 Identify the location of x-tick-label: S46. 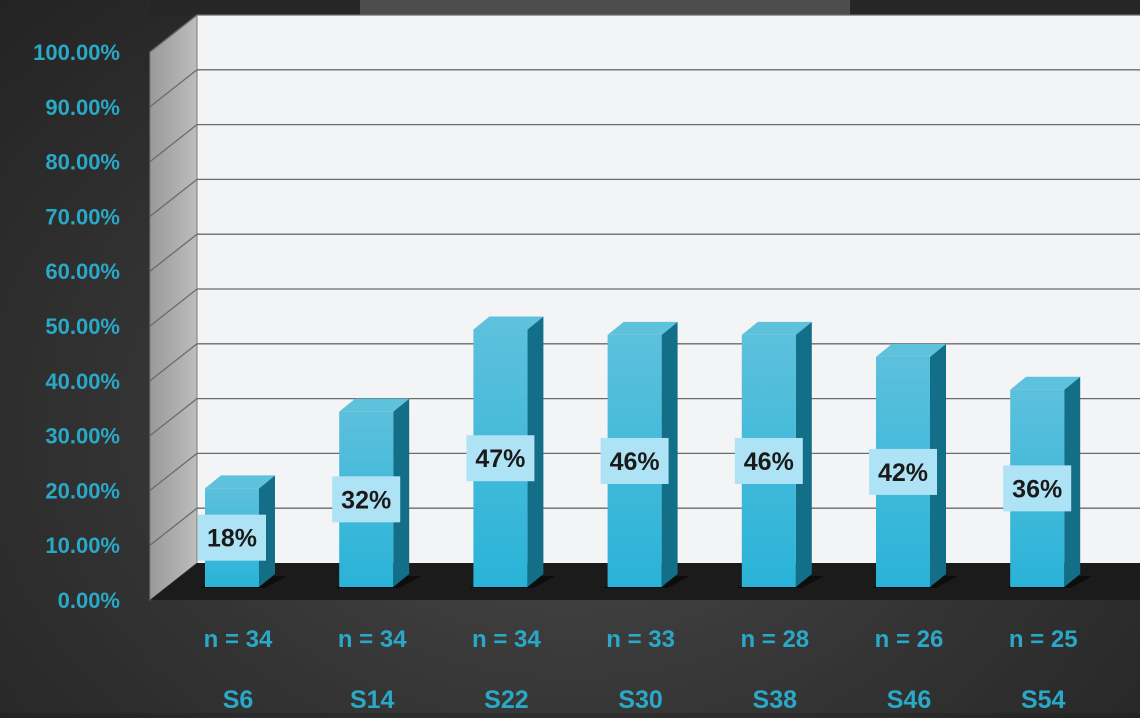
(909, 699).